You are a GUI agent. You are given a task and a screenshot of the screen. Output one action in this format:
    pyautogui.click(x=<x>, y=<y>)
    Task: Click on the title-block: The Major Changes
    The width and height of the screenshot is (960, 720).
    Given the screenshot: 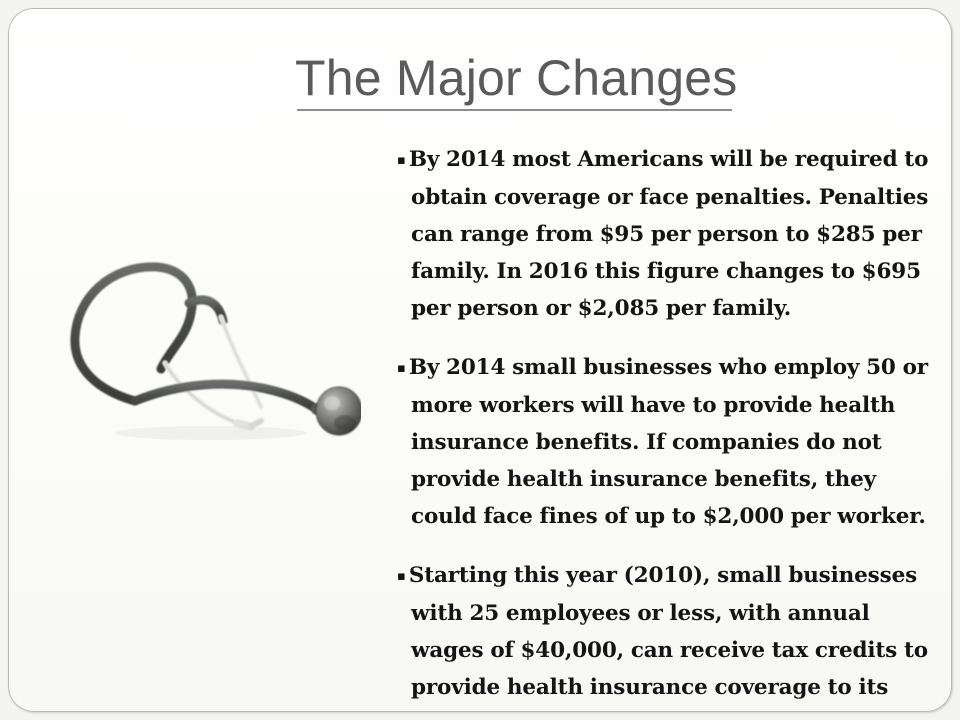 What is the action you would take?
    pyautogui.click(x=525, y=82)
    